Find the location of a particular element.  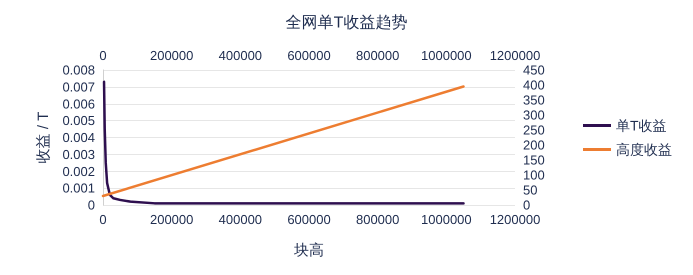

legend-label: 高度收益 is located at coordinates (644, 150).